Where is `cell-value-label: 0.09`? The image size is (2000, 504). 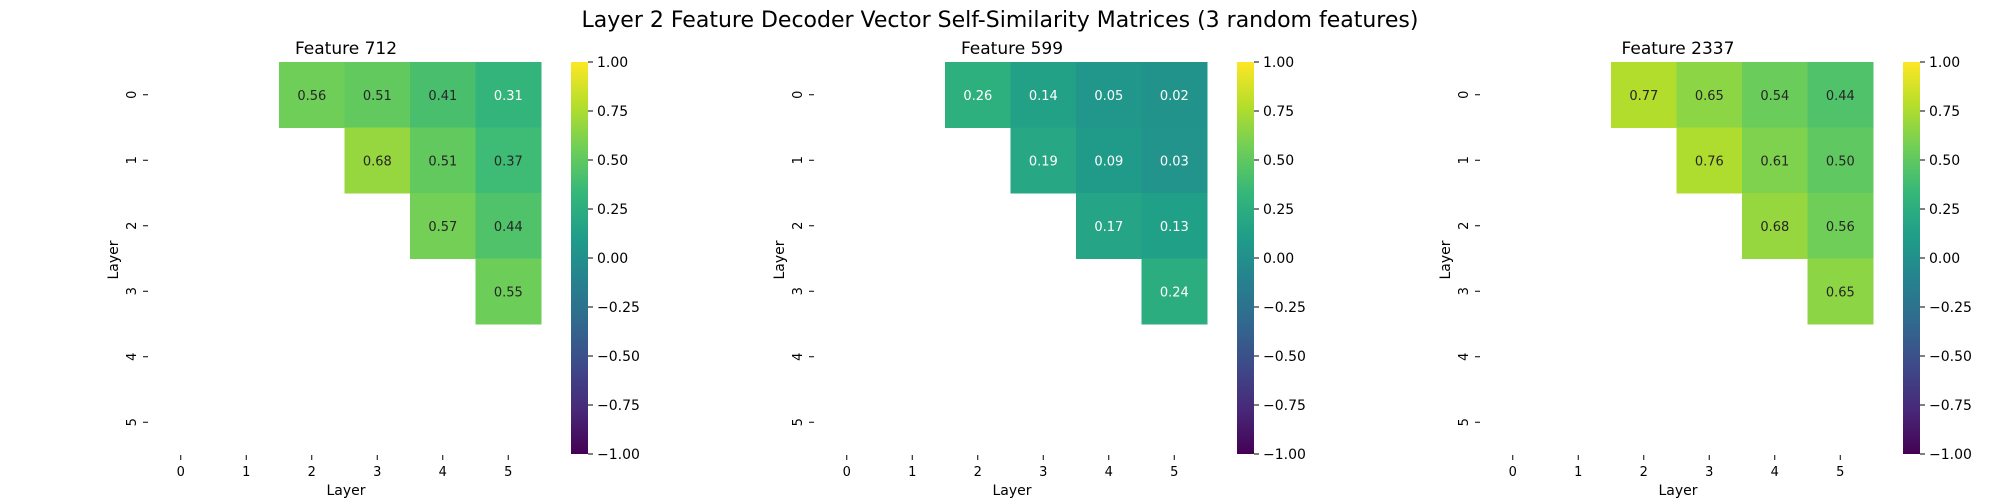
cell-value-label: 0.09 is located at coordinates (1108, 161).